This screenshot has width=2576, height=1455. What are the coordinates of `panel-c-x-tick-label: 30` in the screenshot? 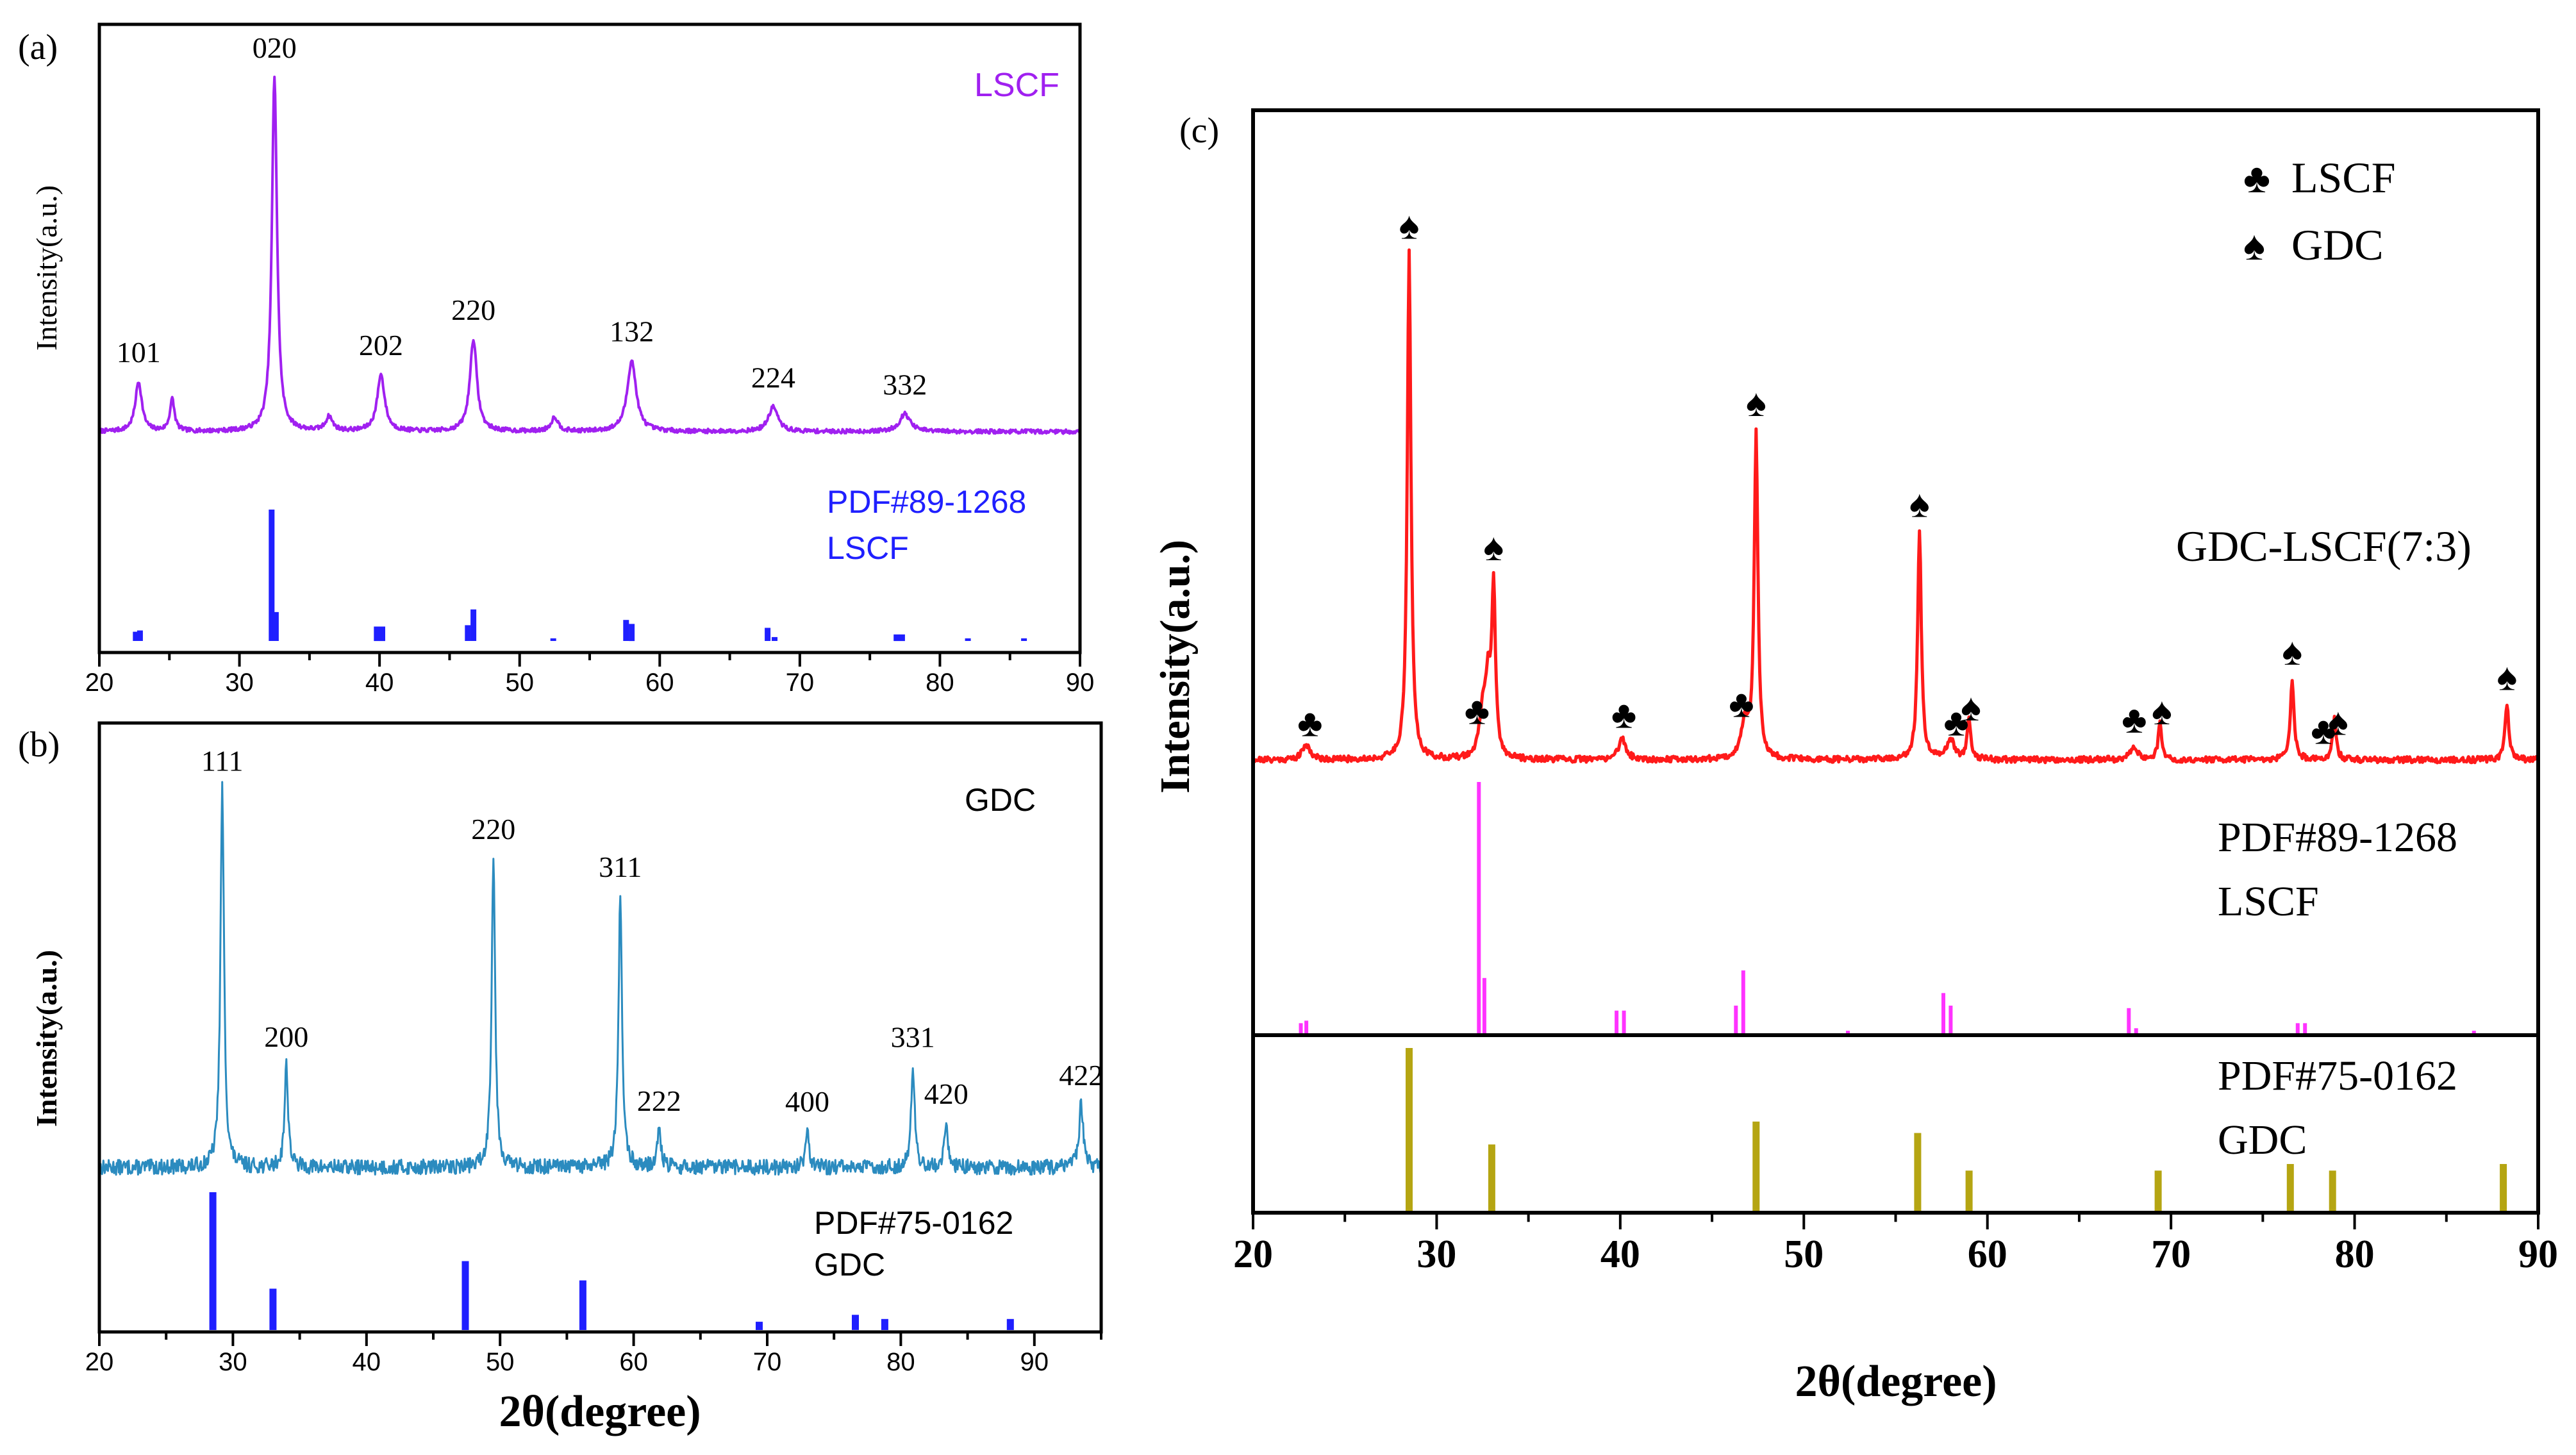 It's located at (1437, 1254).